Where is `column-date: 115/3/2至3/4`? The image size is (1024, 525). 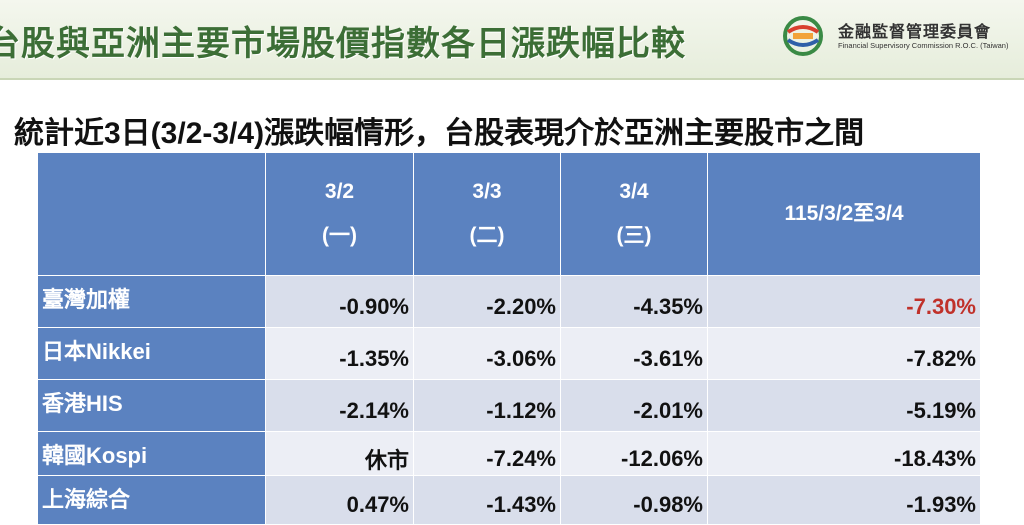
column-date: 115/3/2至3/4 is located at coordinates (844, 213).